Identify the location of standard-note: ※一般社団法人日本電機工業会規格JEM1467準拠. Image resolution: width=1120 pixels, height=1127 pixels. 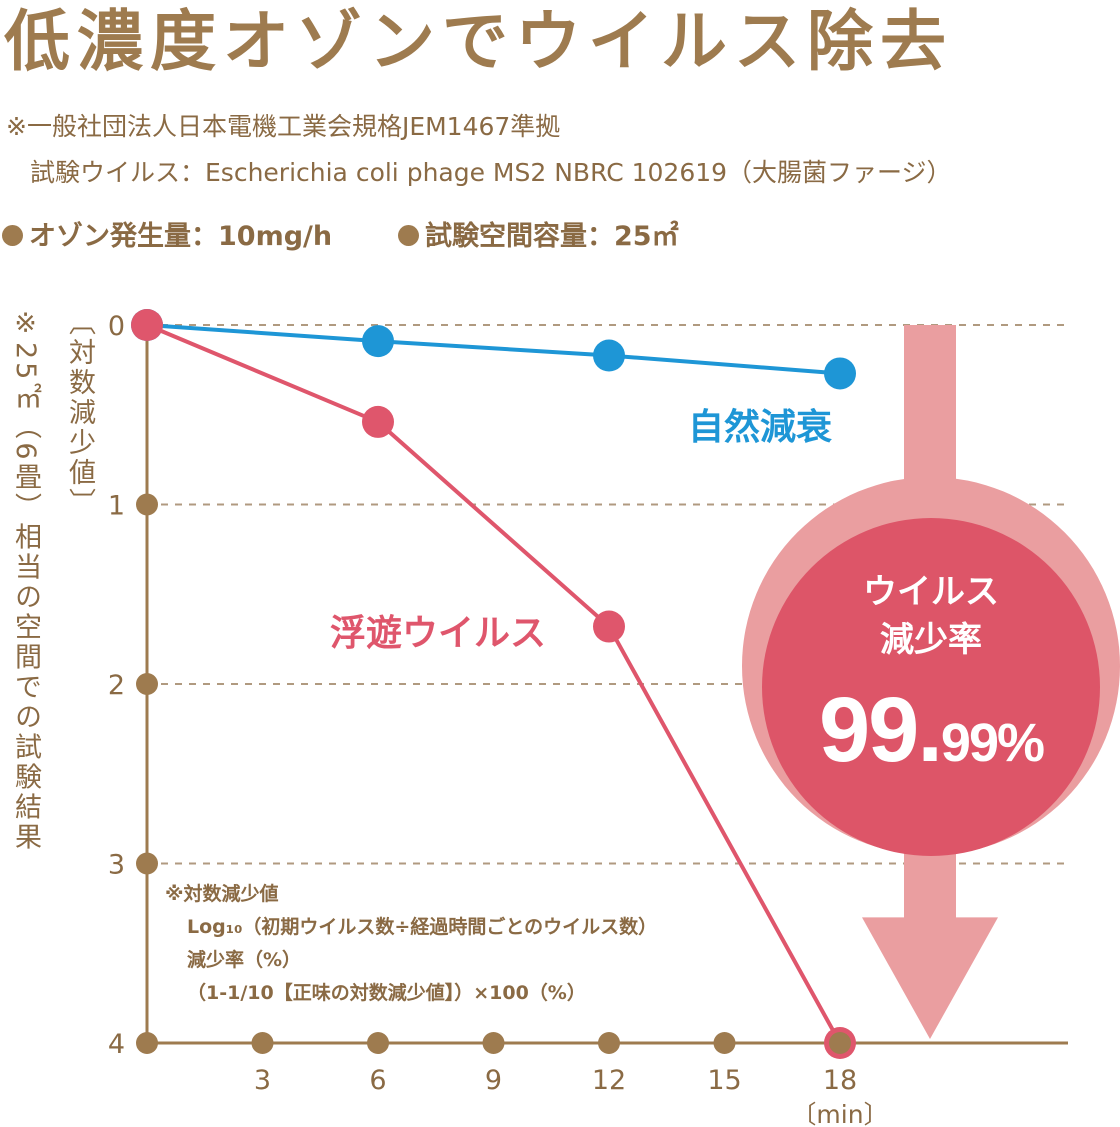
(283, 126).